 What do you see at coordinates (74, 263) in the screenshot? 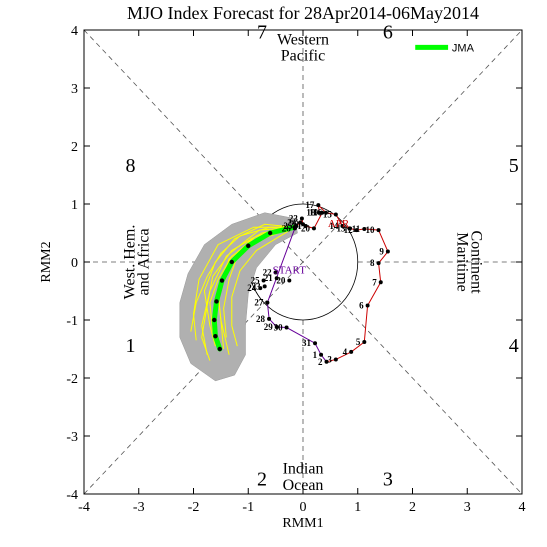
I see `y-tick-label: 0` at bounding box center [74, 263].